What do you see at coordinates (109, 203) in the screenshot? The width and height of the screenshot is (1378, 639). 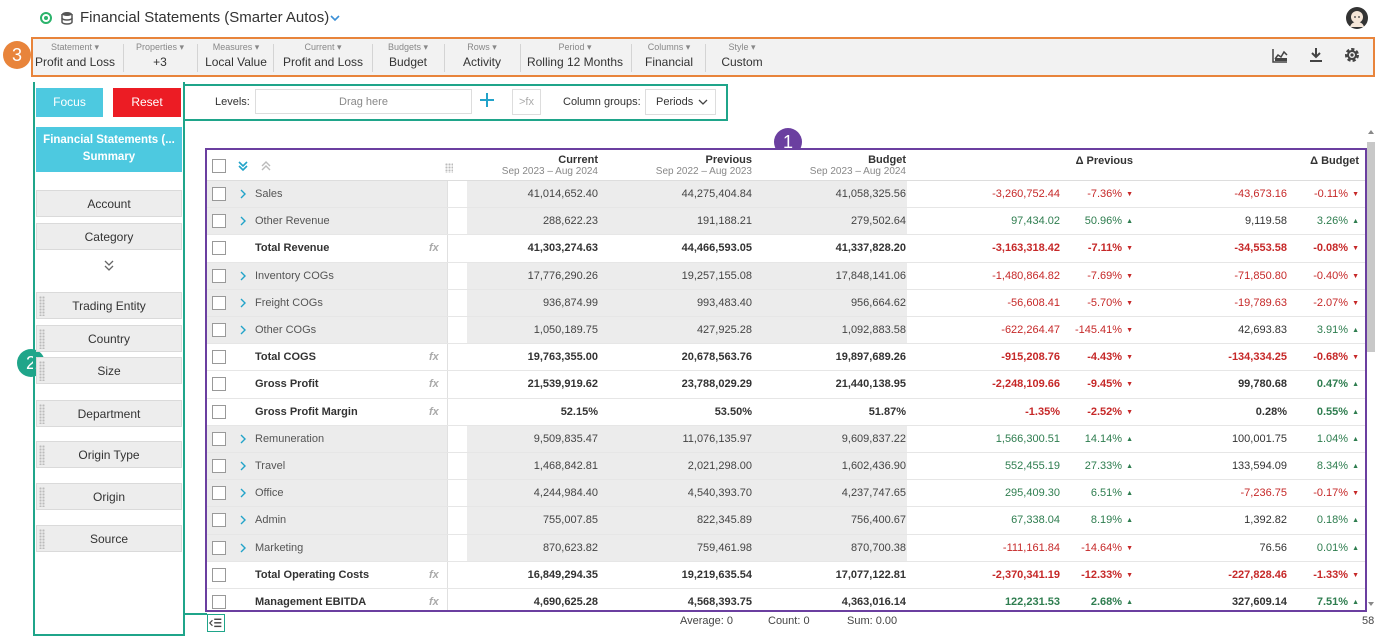 I see `dimension-account-button: Account` at bounding box center [109, 203].